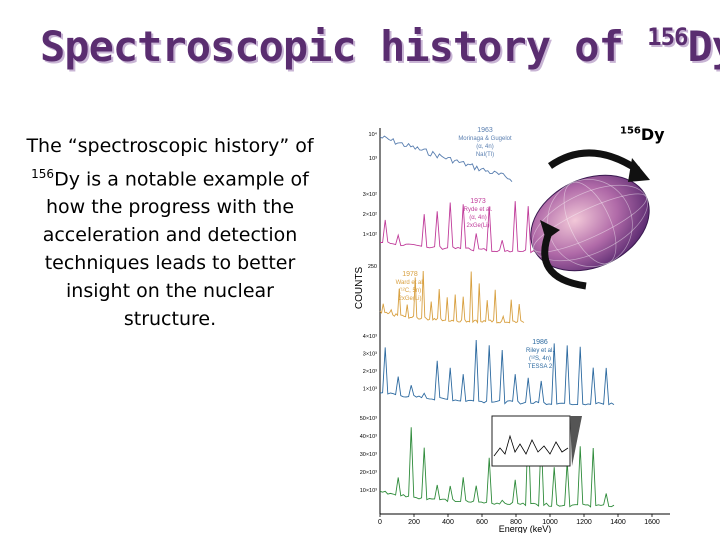  What do you see at coordinates (482, 522) in the screenshot?
I see `x-tick-label: 600` at bounding box center [482, 522].